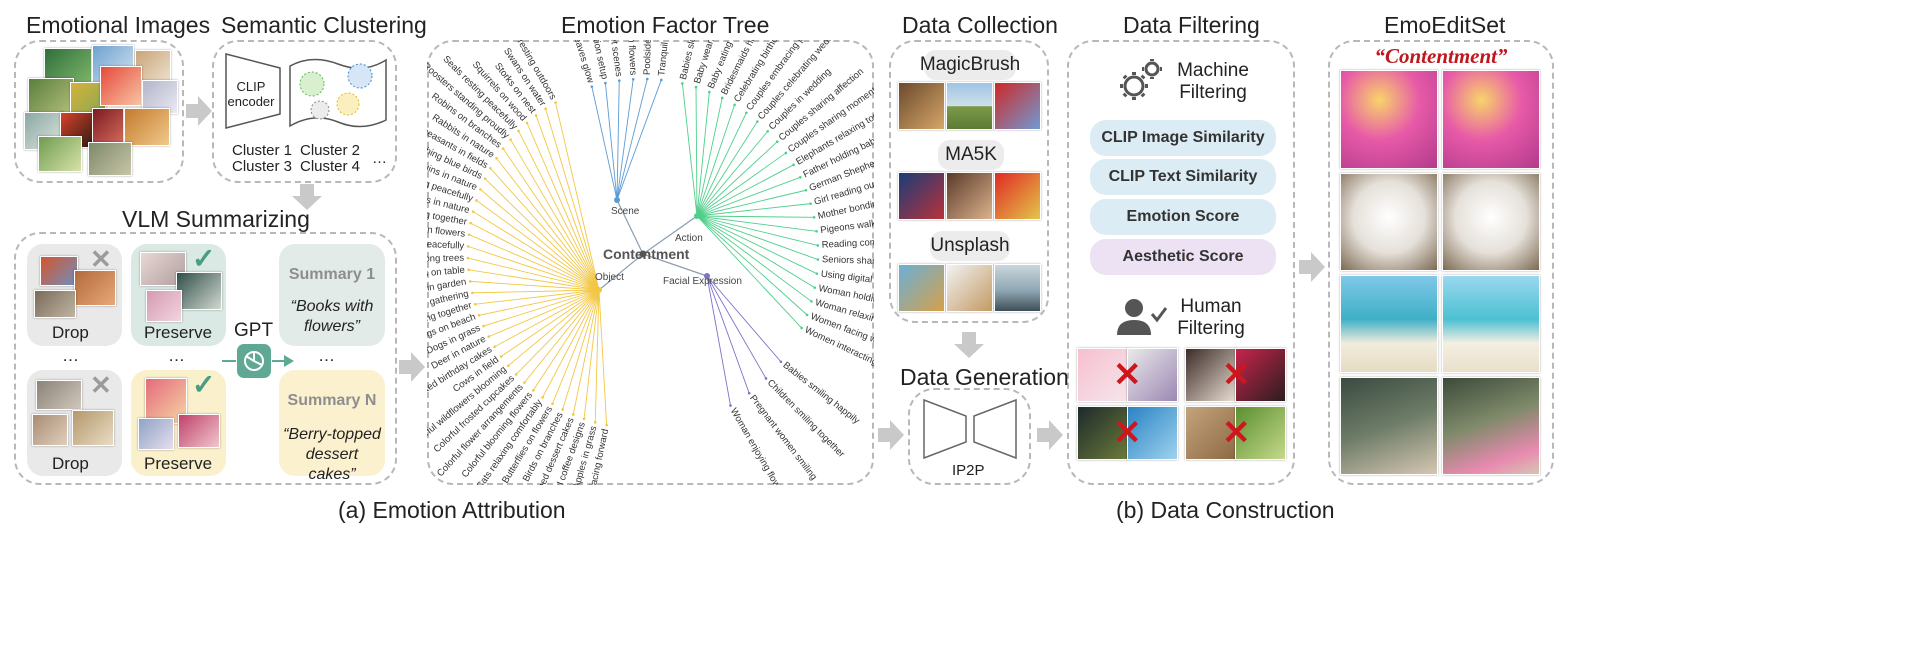 This screenshot has height=646, width=1907. Describe the element at coordinates (971, 155) in the screenshot. I see `source-label: MA5K` at that location.